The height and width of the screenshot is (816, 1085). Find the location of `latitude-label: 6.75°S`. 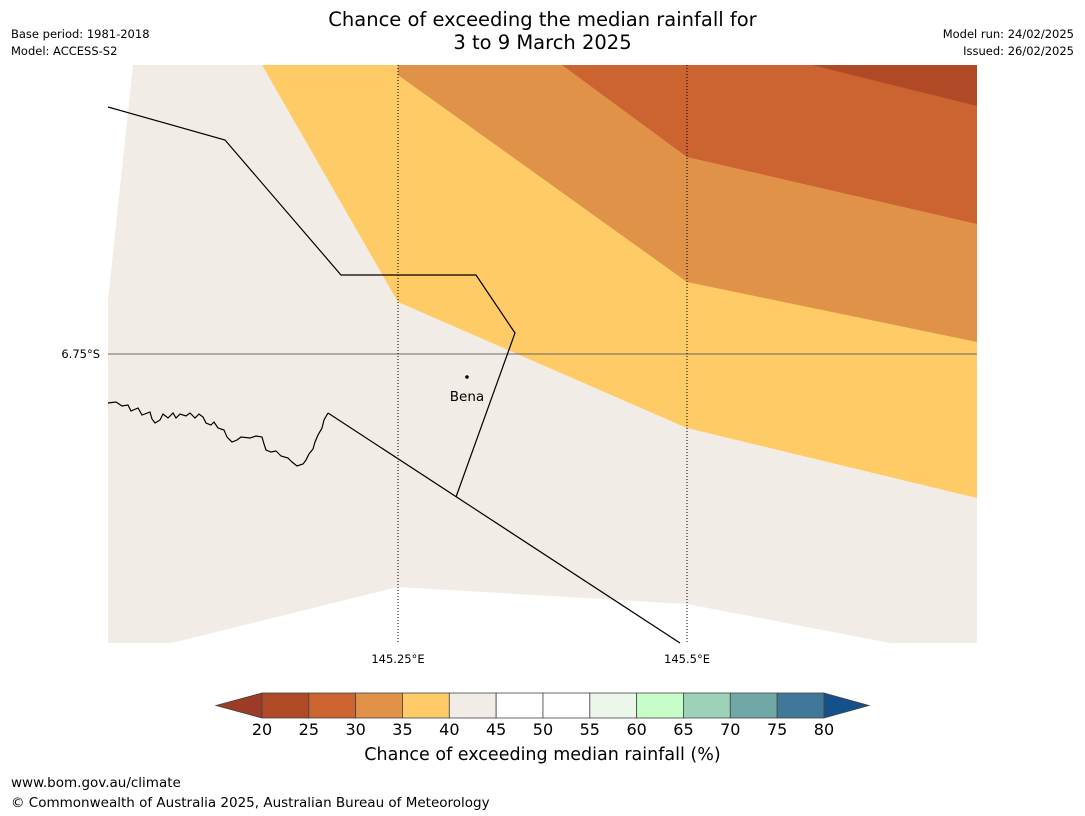

latitude-label: 6.75°S is located at coordinates (80, 354).